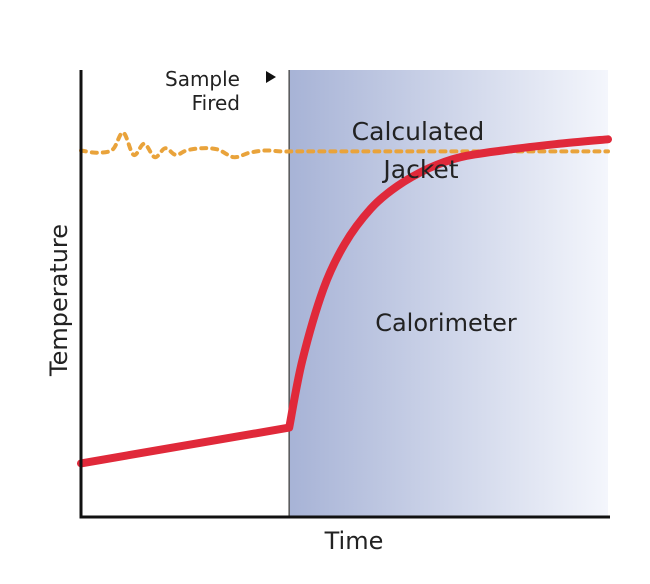  Describe the element at coordinates (216, 103) in the screenshot. I see `annotation-fired: Fired` at that location.